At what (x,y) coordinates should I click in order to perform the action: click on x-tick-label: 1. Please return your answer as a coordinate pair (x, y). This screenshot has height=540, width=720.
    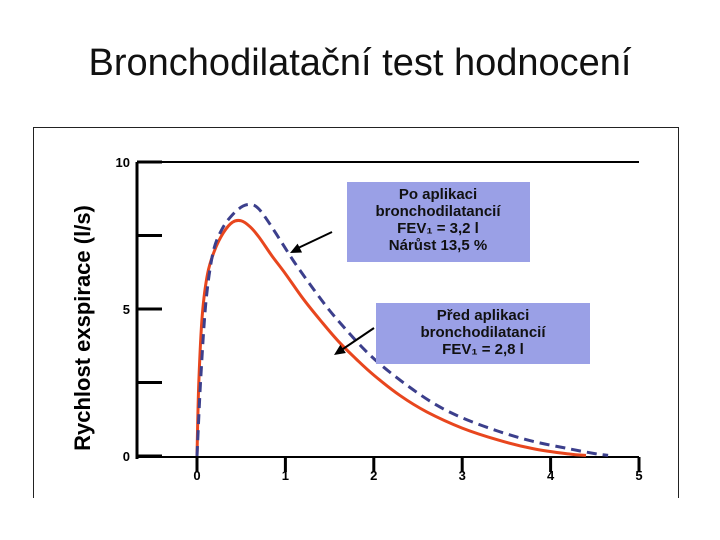
    Looking at the image, I should click on (285, 475).